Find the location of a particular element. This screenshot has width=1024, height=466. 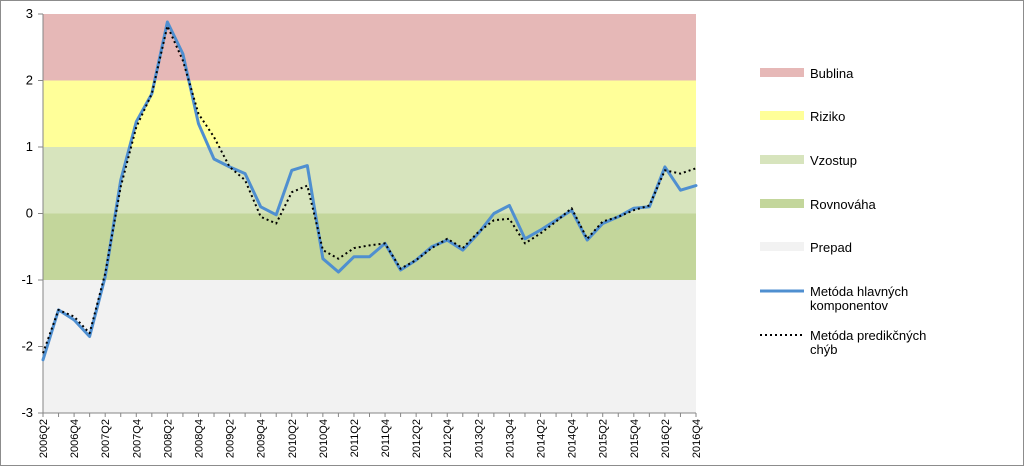

band-vzostup is located at coordinates (369, 180).